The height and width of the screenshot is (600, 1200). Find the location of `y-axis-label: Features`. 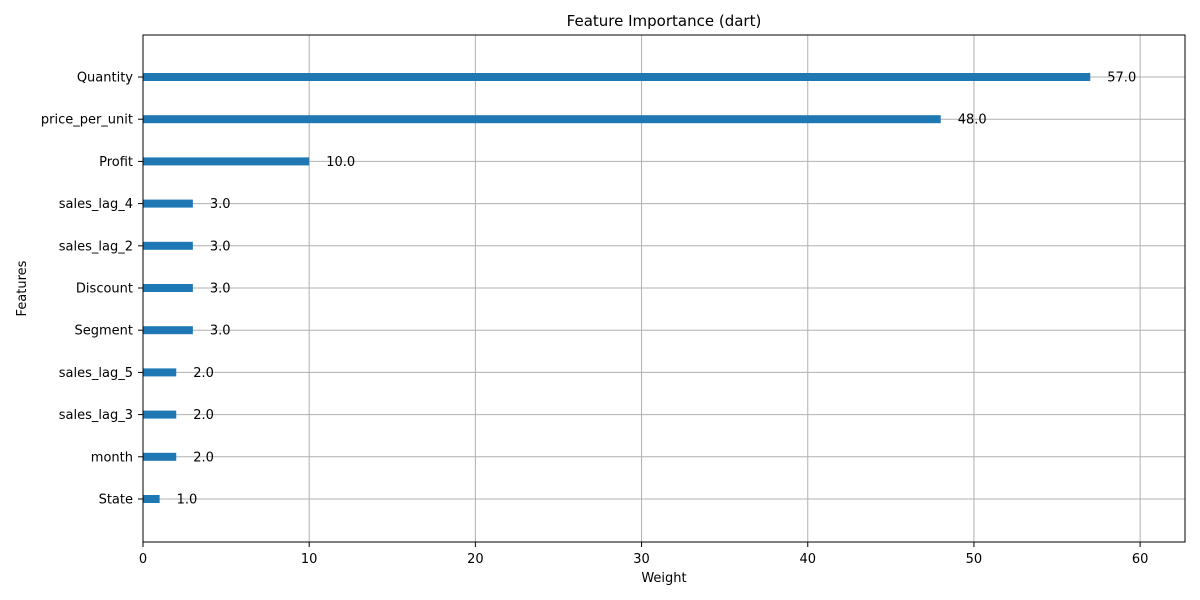

y-axis-label: Features is located at coordinates (22, 288).